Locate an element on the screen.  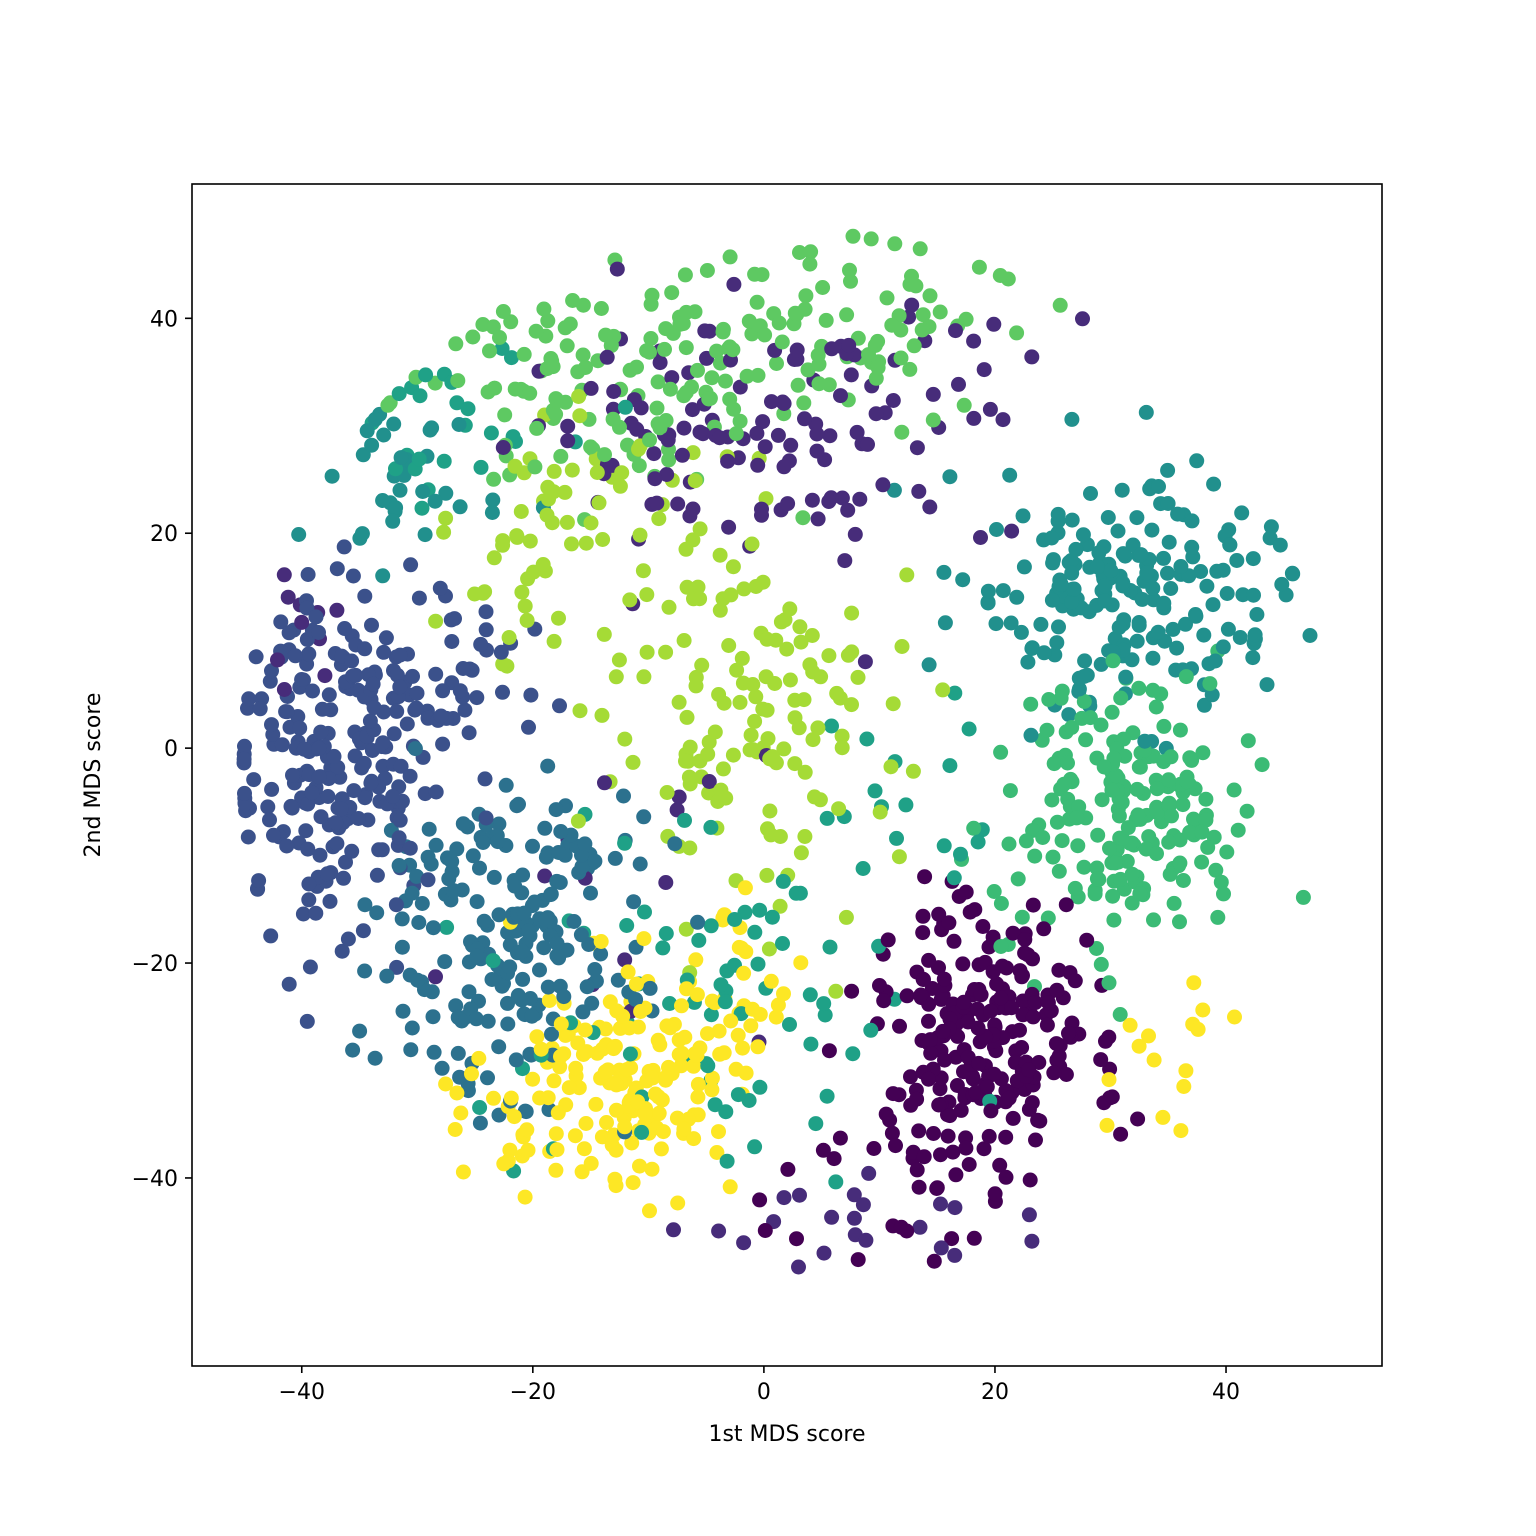
x-tick-label: 40 is located at coordinates (1226, 1392).